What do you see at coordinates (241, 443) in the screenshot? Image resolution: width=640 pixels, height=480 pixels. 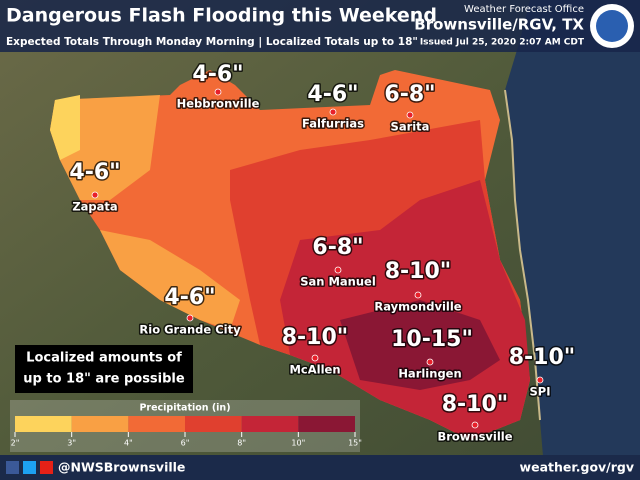 I see `legend-tick-label: 8"` at bounding box center [241, 443].